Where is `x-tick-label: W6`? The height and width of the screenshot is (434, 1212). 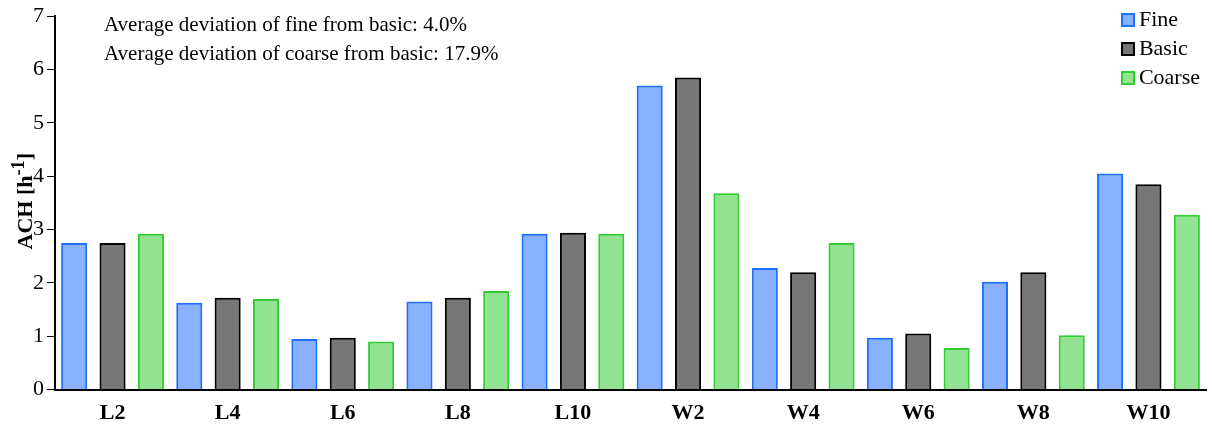 x-tick-label: W6 is located at coordinates (918, 412).